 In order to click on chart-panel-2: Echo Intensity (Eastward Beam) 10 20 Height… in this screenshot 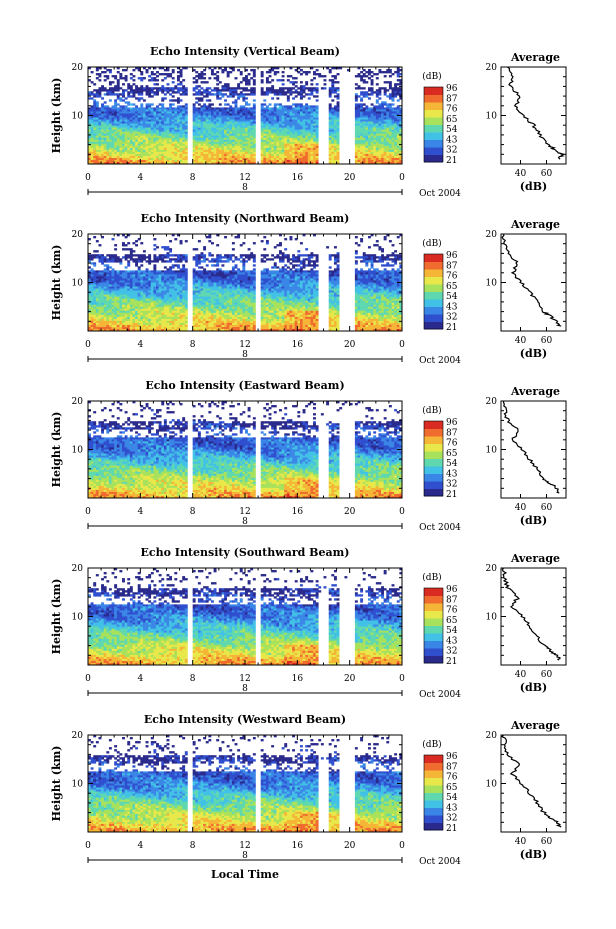, I will do `click(308, 456)`.